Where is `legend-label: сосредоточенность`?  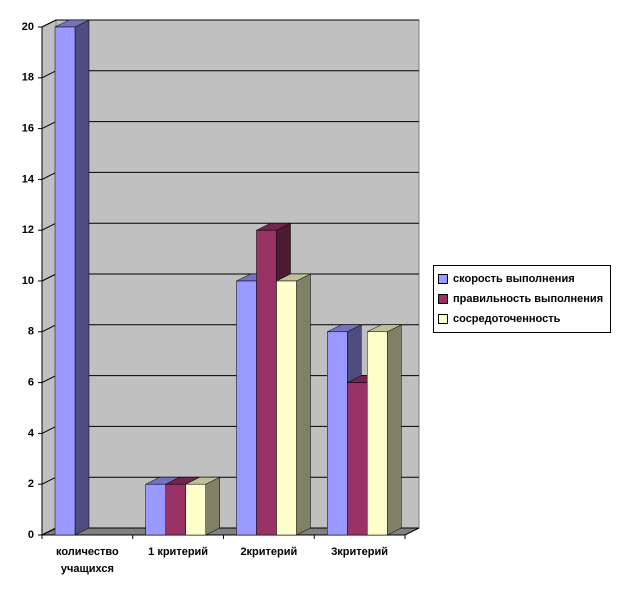 legend-label: сосредоточенность is located at coordinates (507, 319).